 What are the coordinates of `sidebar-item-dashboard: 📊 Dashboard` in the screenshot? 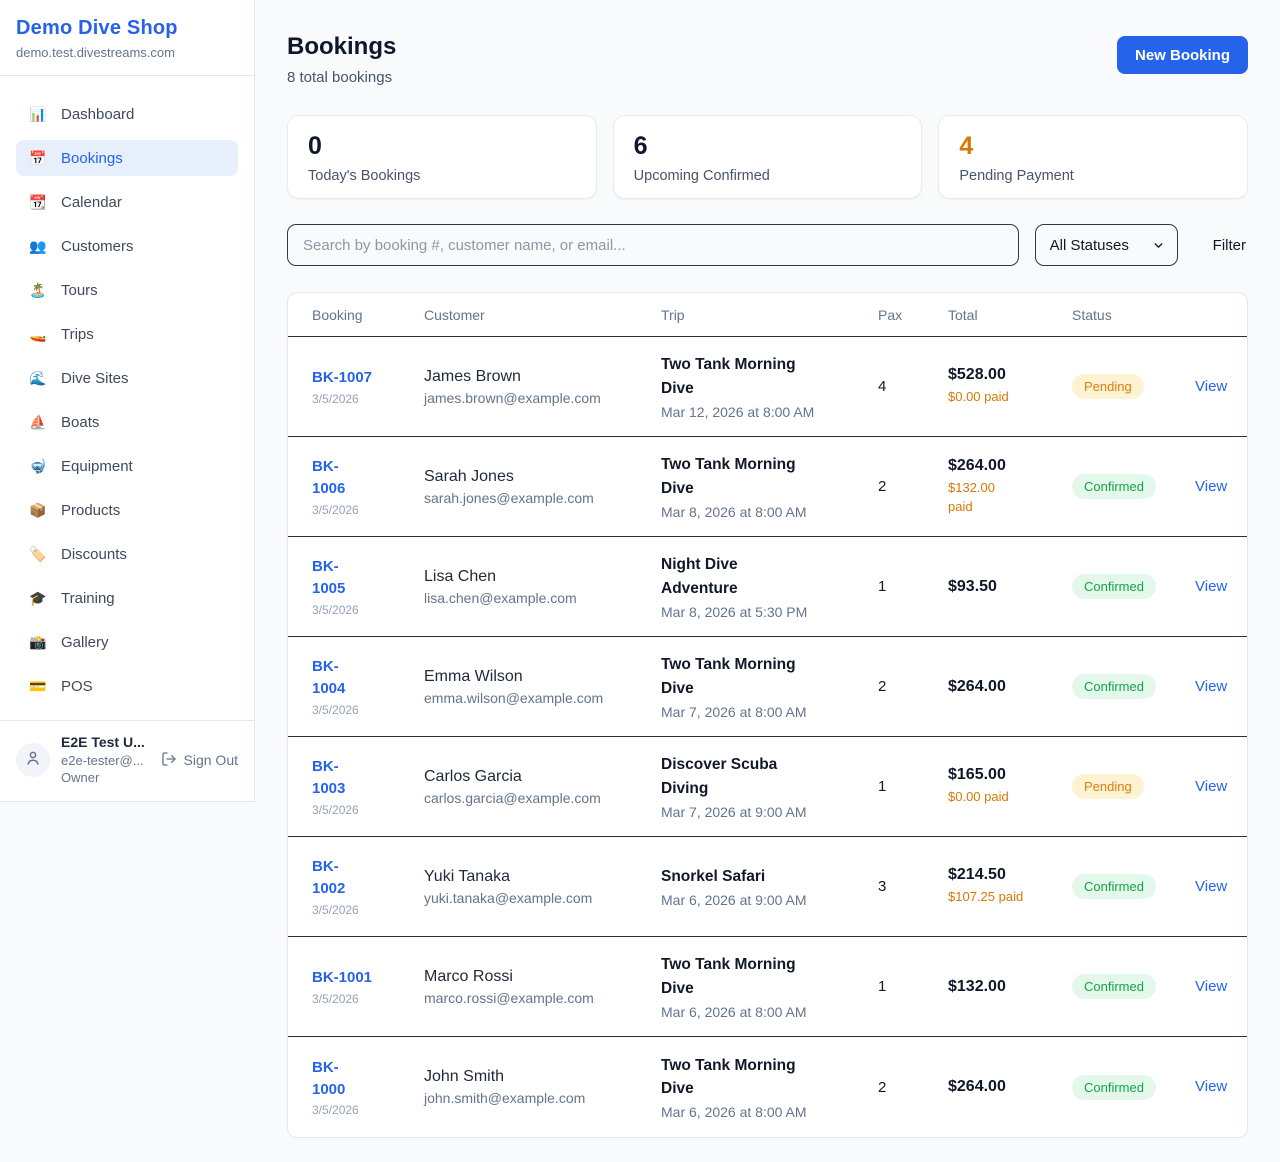 It's located at (127, 114).